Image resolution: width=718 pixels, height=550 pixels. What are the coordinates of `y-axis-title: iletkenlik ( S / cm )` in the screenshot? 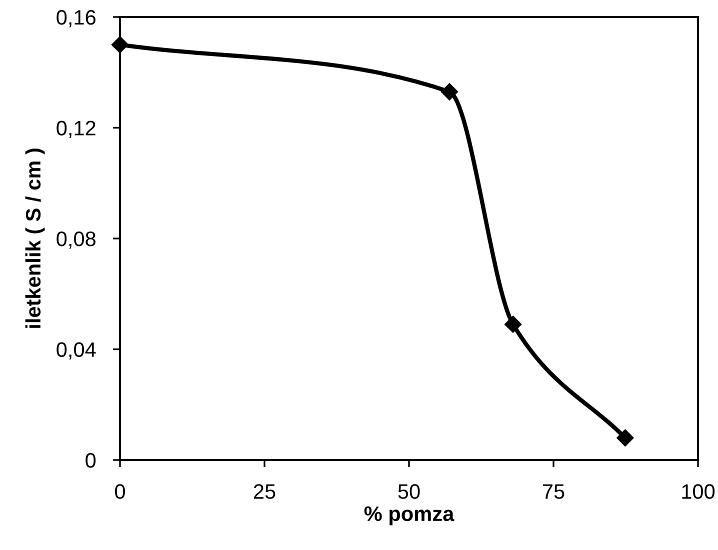 It's located at (35, 238).